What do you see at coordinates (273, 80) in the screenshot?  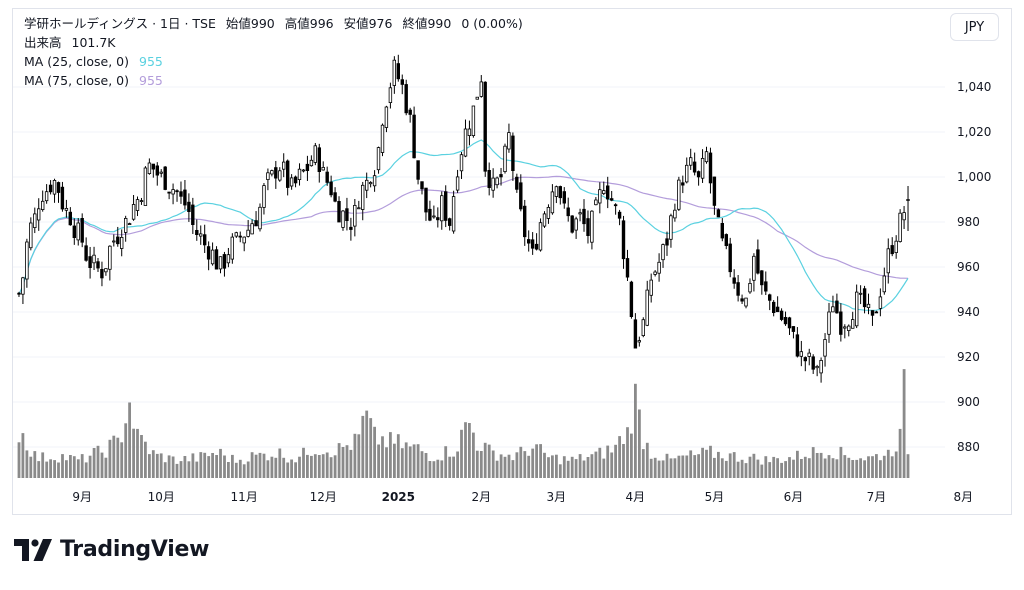 I see `ma75-row: MA (75, close, 0) 955` at bounding box center [273, 80].